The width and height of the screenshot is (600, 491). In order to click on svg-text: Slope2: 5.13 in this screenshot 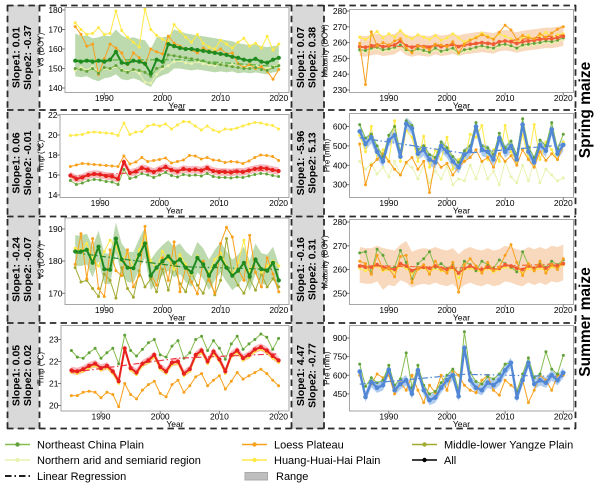, I will do `click(313, 162)`.